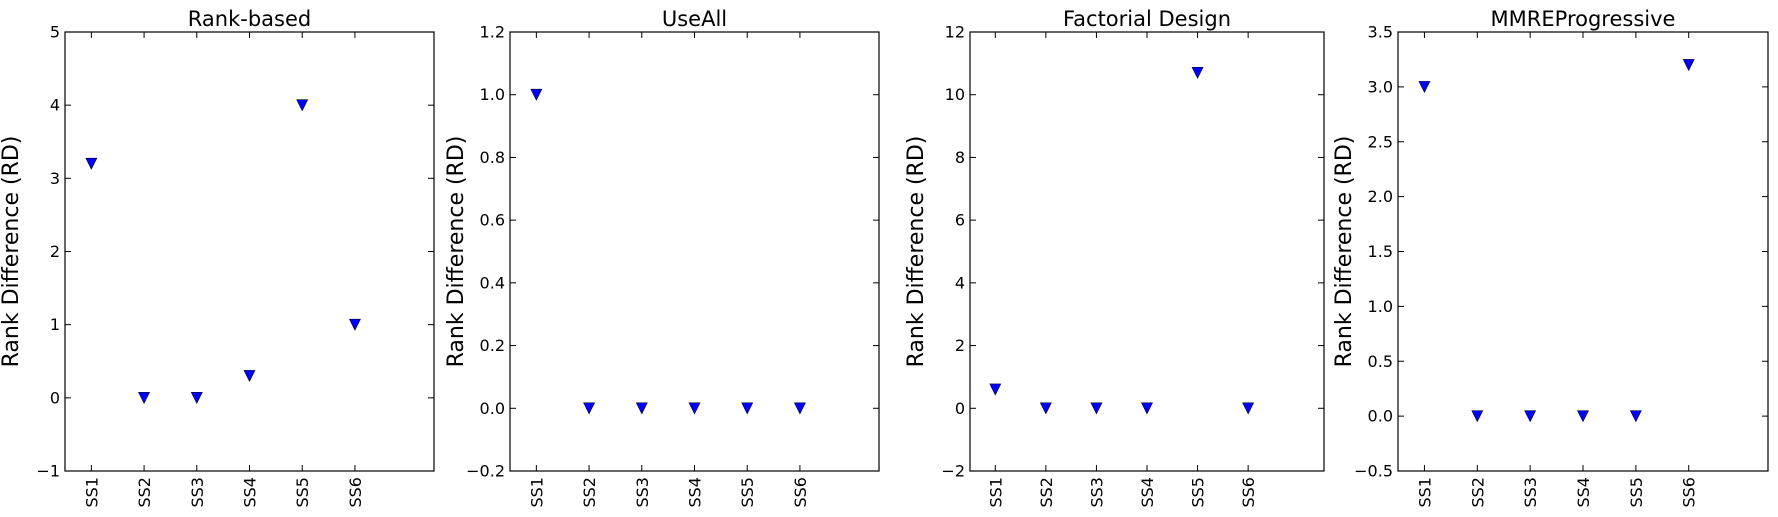 This screenshot has width=1778, height=517. Describe the element at coordinates (492, 282) in the screenshot. I see `y-tick-label: 0.4` at that location.